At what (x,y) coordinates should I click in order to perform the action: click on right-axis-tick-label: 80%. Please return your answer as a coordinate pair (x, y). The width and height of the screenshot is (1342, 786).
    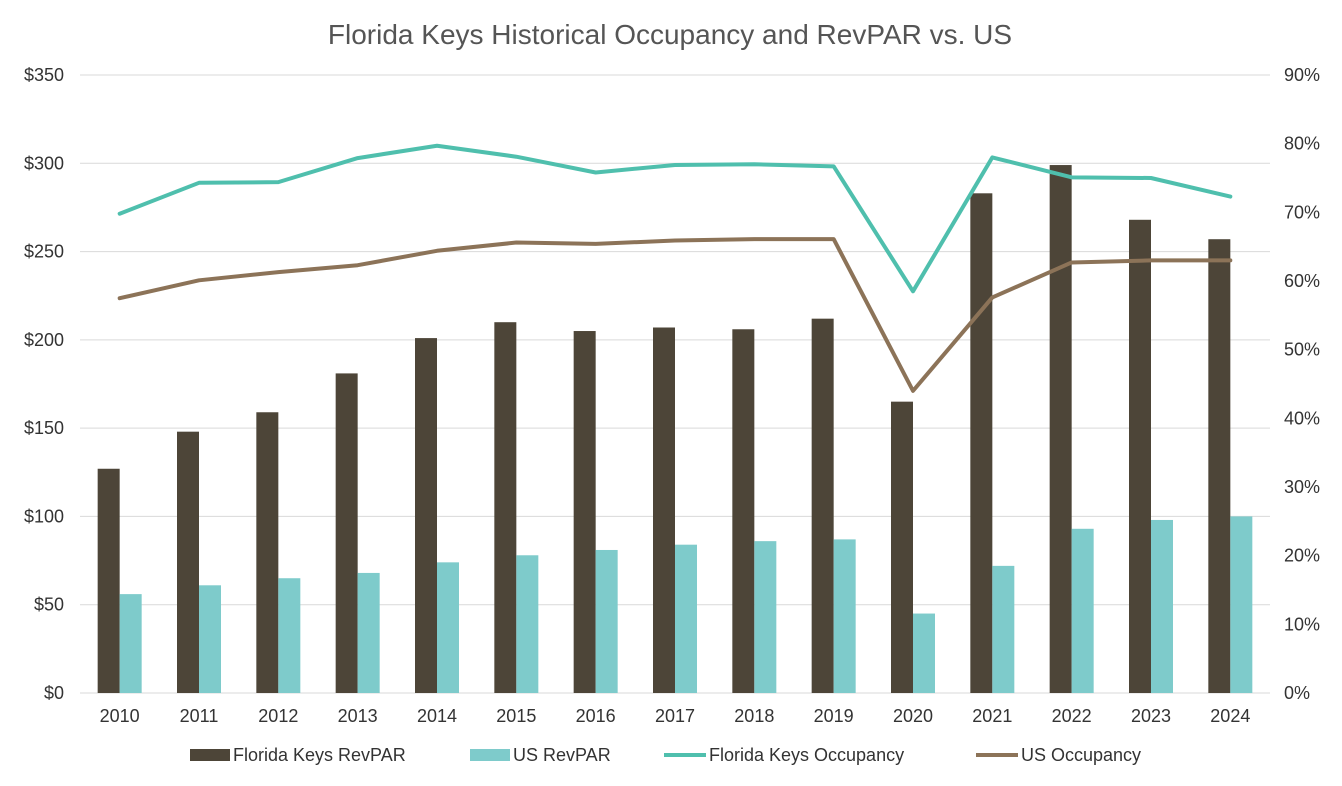
    Looking at the image, I should click on (1302, 144).